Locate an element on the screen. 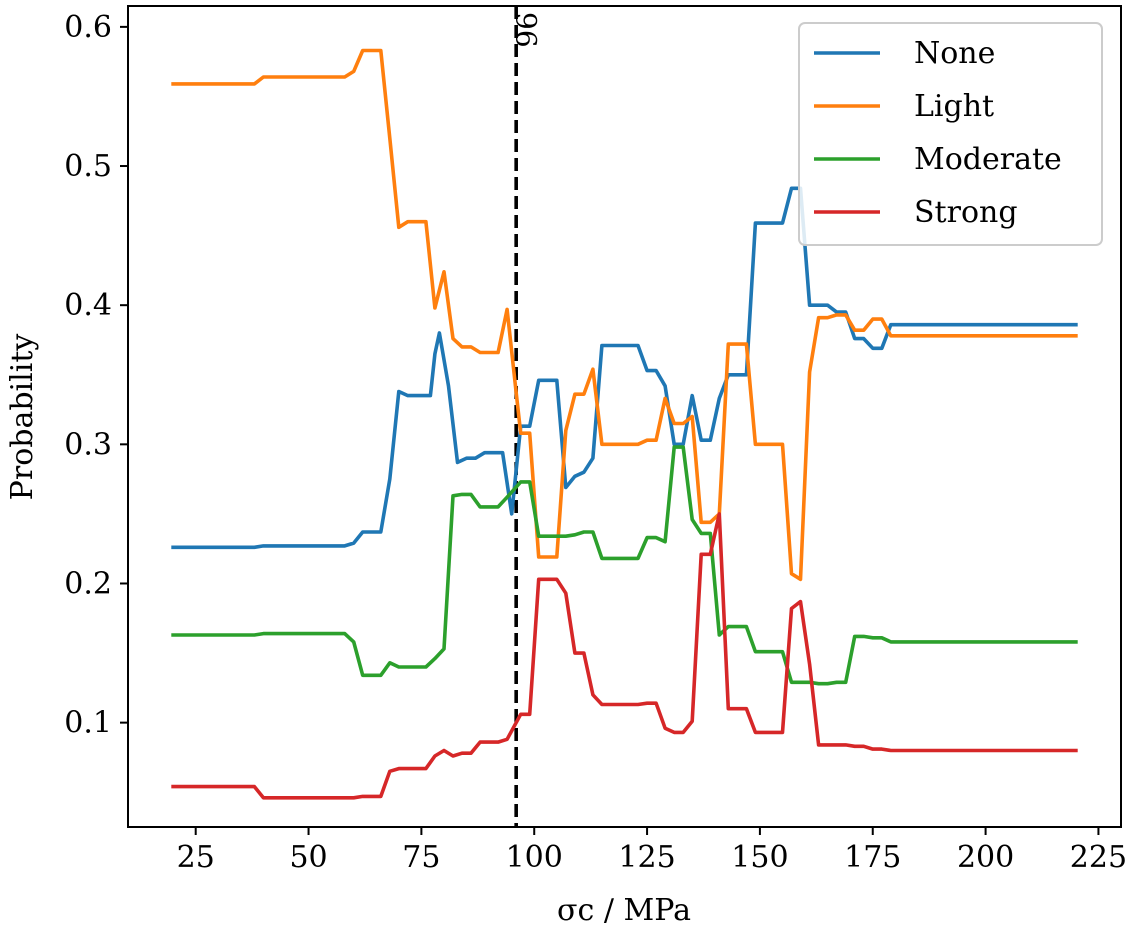  x-tick-label: 175 is located at coordinates (872, 857).